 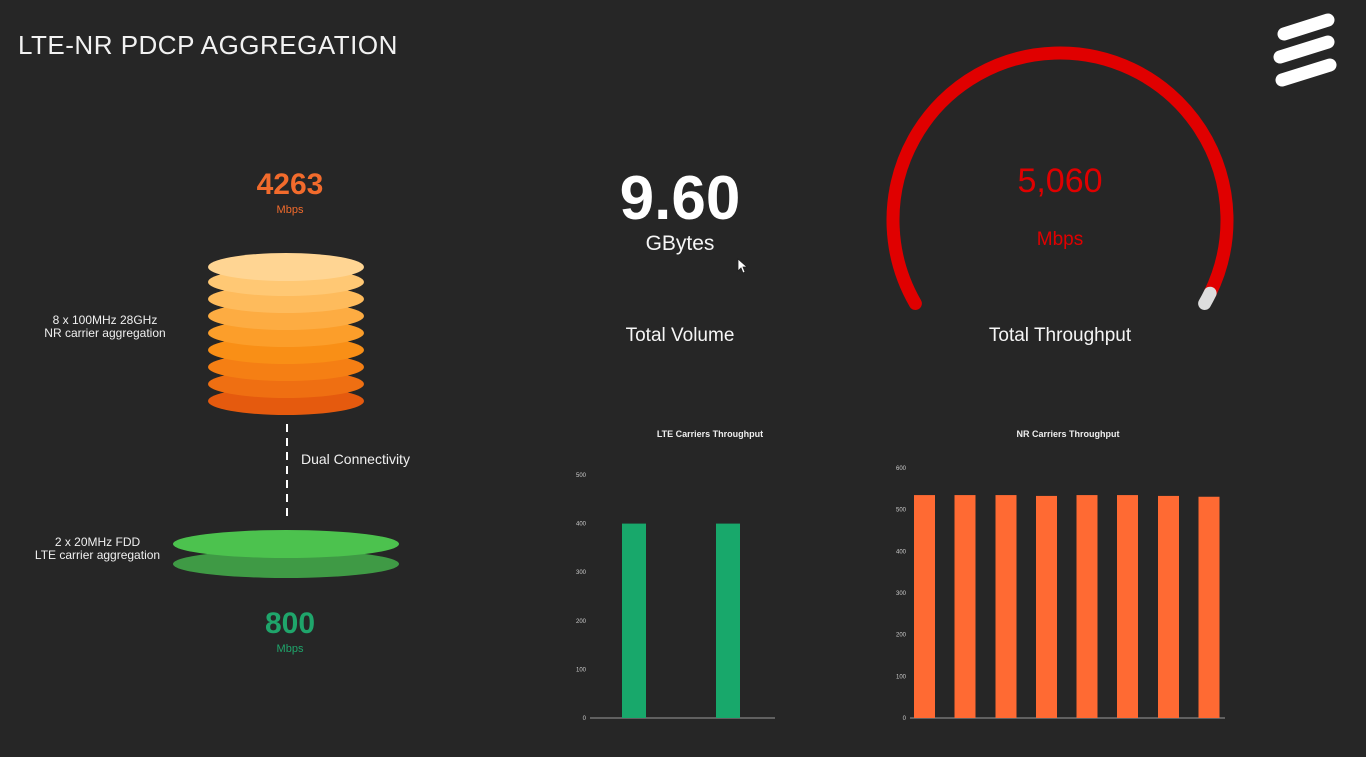 I want to click on nr-chart-title: NR Carriers Throughput, so click(x=1068, y=434).